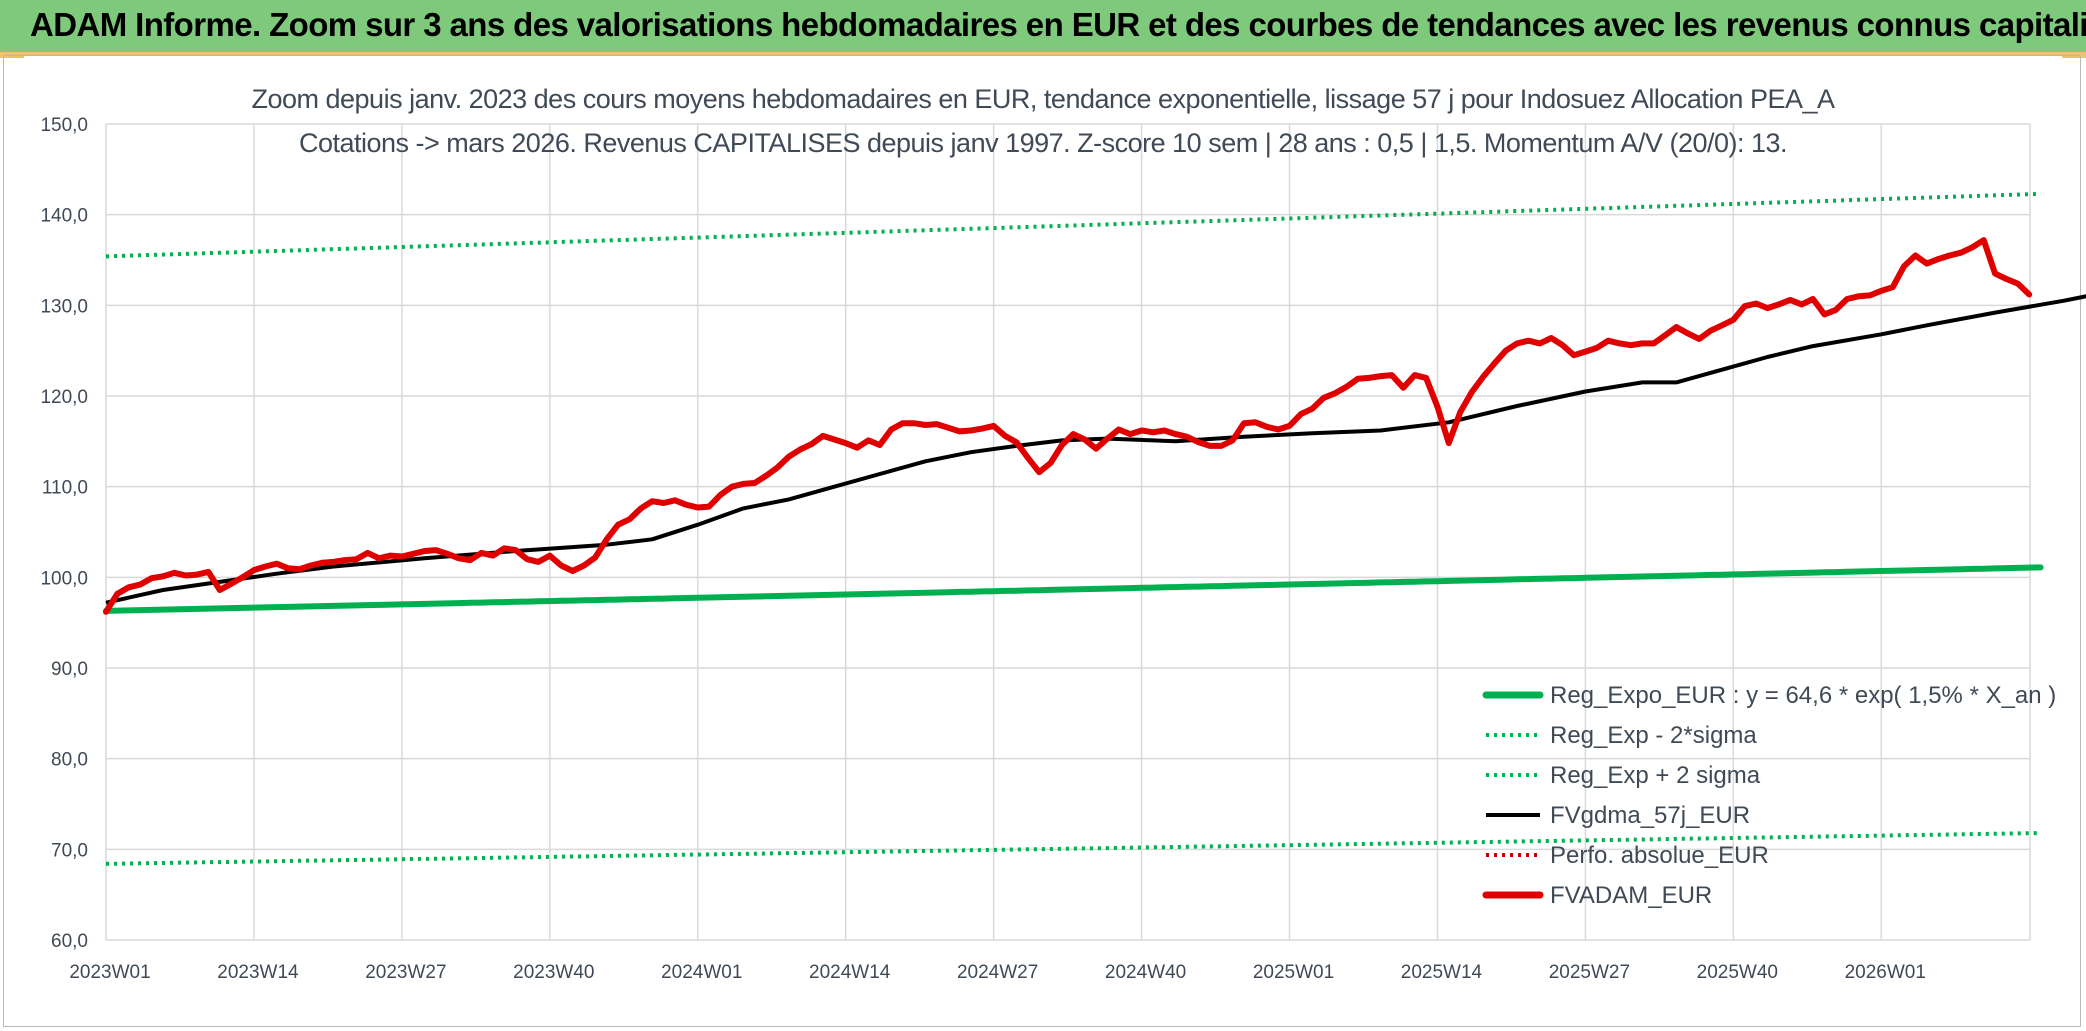 This screenshot has width=2086, height=1031. Describe the element at coordinates (1073, 589) in the screenshot. I see `series-line-reg-expo-eur` at that location.